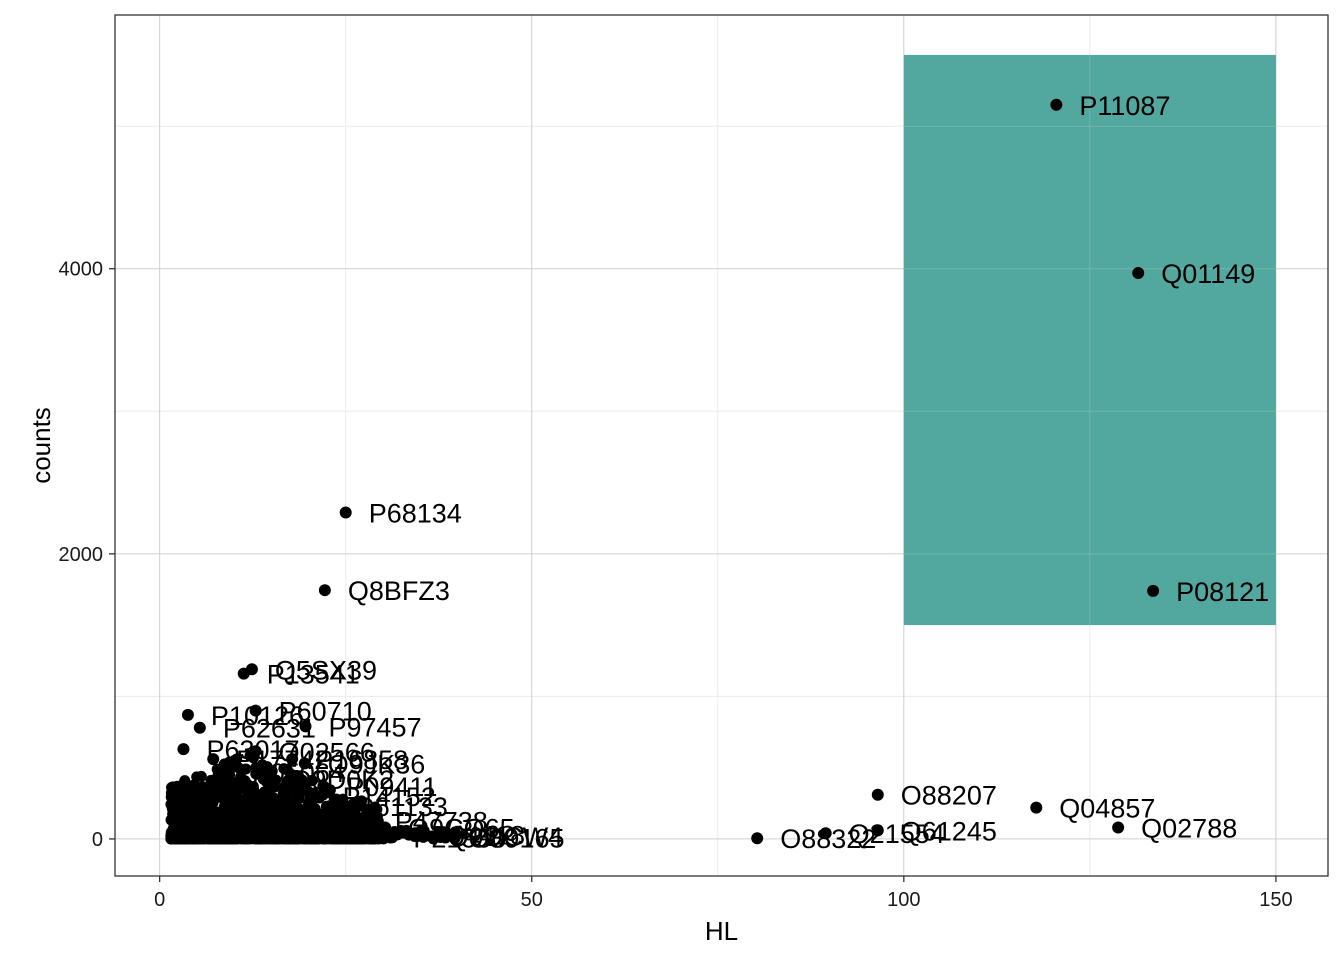 Image resolution: width=1344 pixels, height=960 pixels. I want to click on point-label: P11087, so click(1124, 106).